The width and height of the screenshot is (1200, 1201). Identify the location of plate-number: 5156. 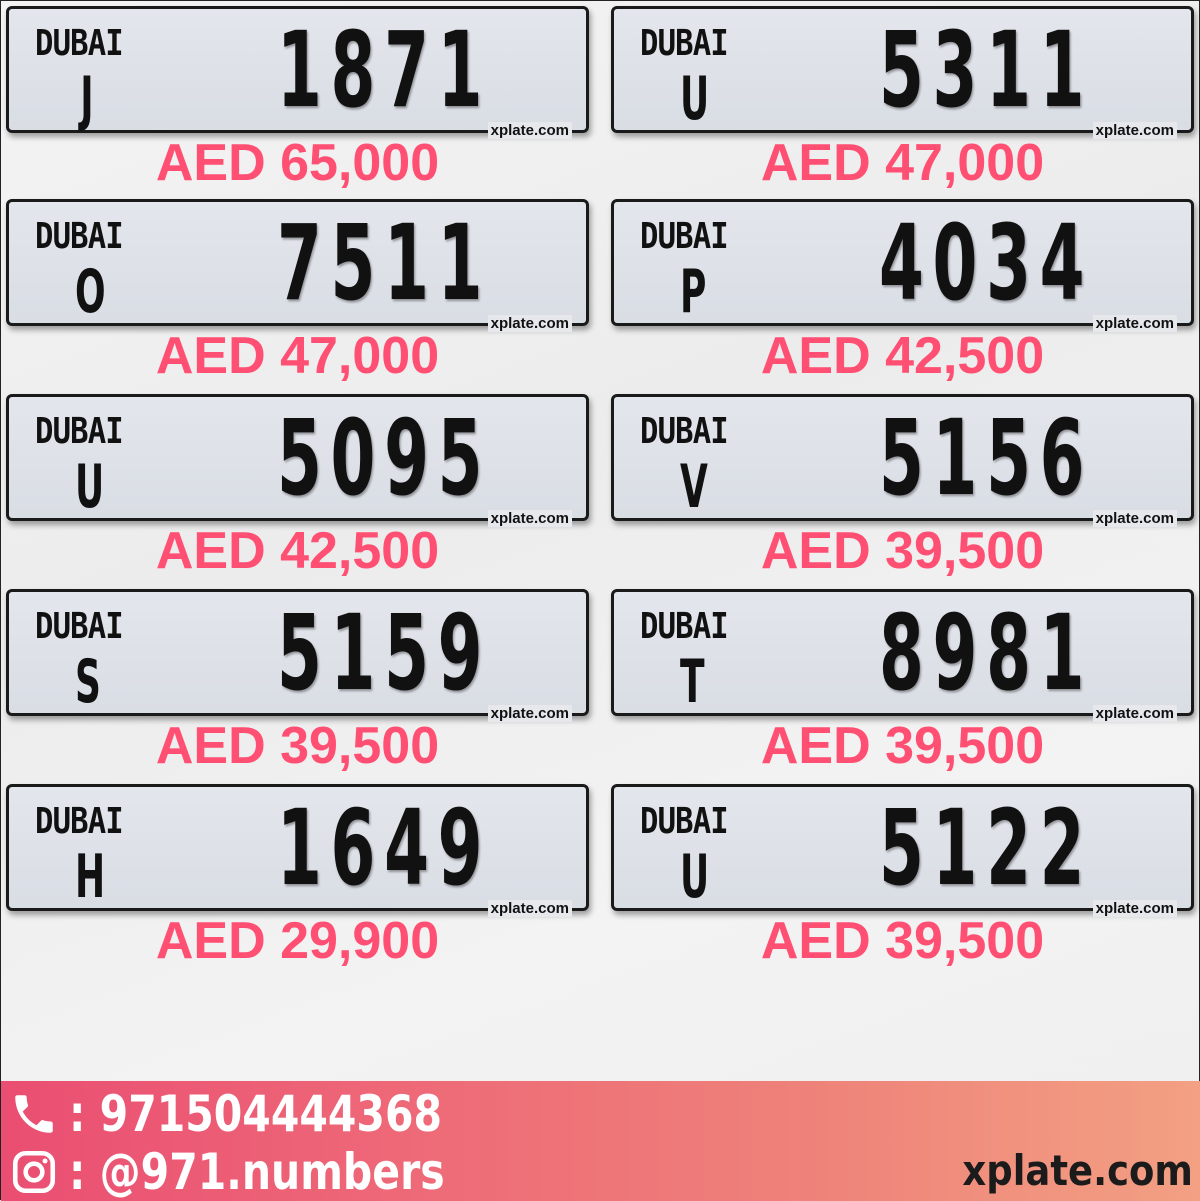
(986, 458).